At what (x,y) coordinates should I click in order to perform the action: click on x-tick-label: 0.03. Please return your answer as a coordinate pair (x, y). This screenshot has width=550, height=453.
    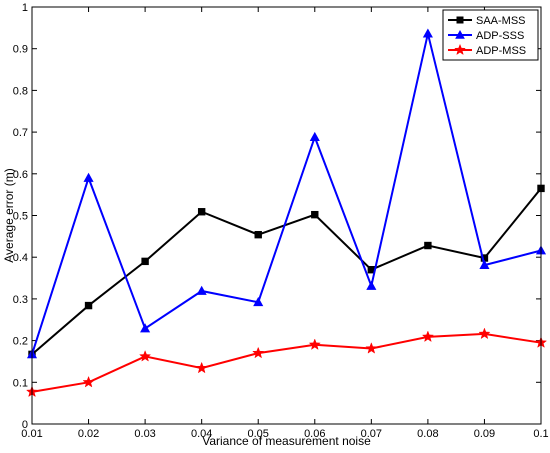
    Looking at the image, I should click on (144, 434).